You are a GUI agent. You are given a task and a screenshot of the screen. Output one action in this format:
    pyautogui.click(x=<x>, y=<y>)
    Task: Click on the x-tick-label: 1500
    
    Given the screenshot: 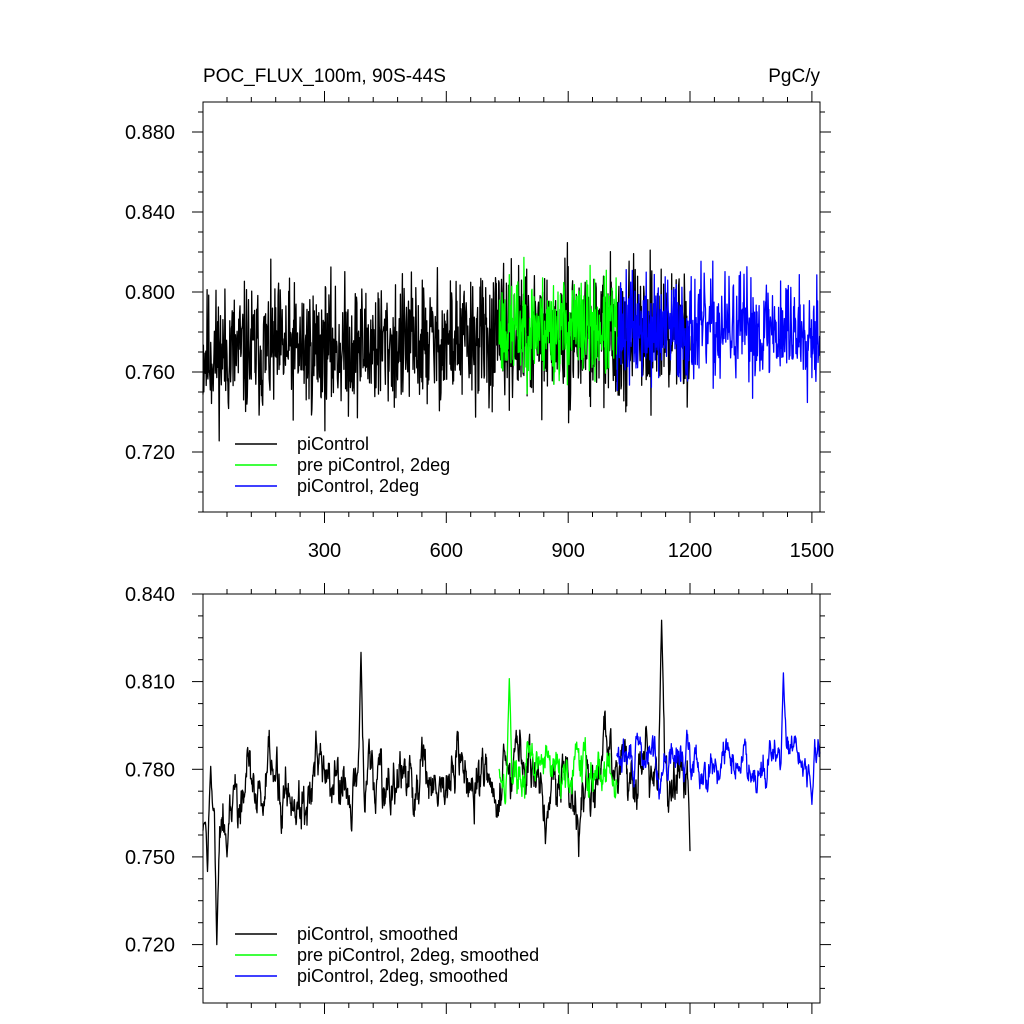 What is the action you would take?
    pyautogui.click(x=812, y=551)
    